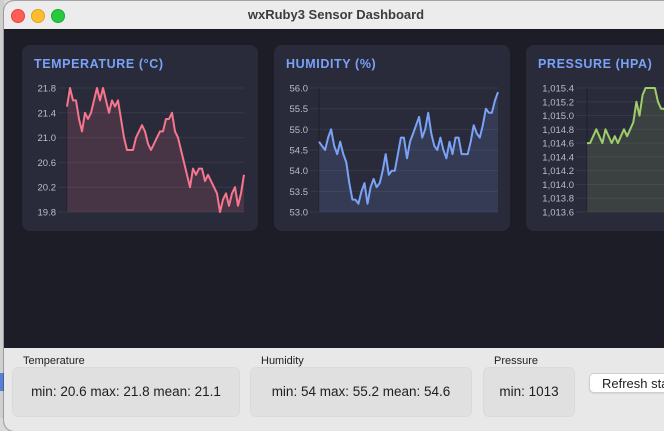 The width and height of the screenshot is (664, 431). What do you see at coordinates (558, 102) in the screenshot?
I see `y-tick-label: 1,015.2` at bounding box center [558, 102].